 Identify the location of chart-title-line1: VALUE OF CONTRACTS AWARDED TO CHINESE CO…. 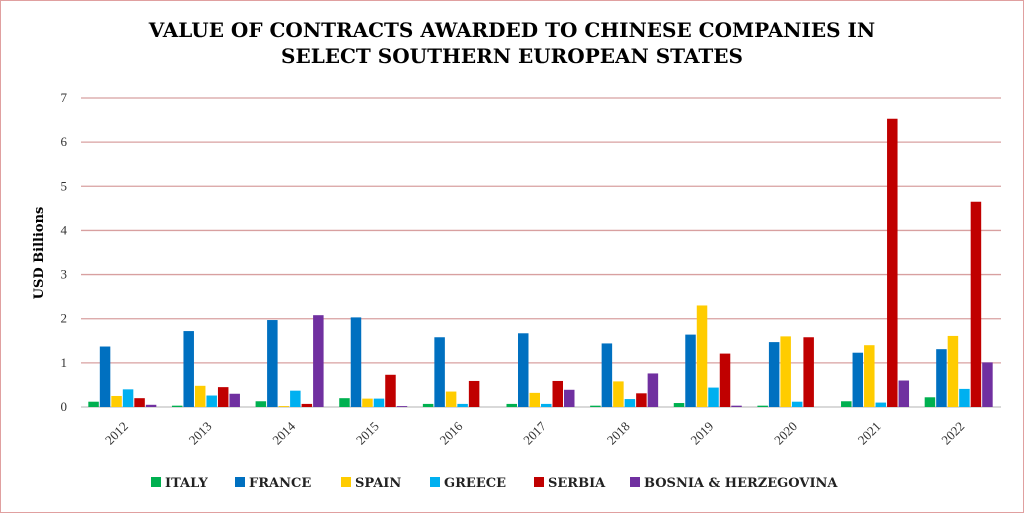
(512, 30).